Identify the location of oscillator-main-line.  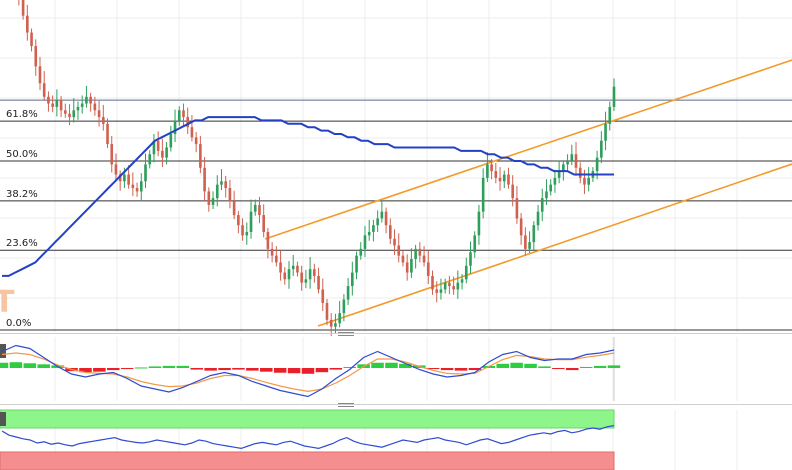
(308, 371).